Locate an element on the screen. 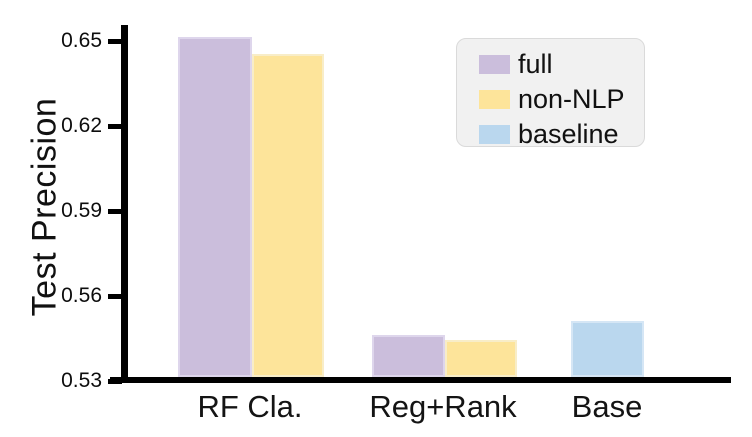  x-axis-line is located at coordinates (420, 380).